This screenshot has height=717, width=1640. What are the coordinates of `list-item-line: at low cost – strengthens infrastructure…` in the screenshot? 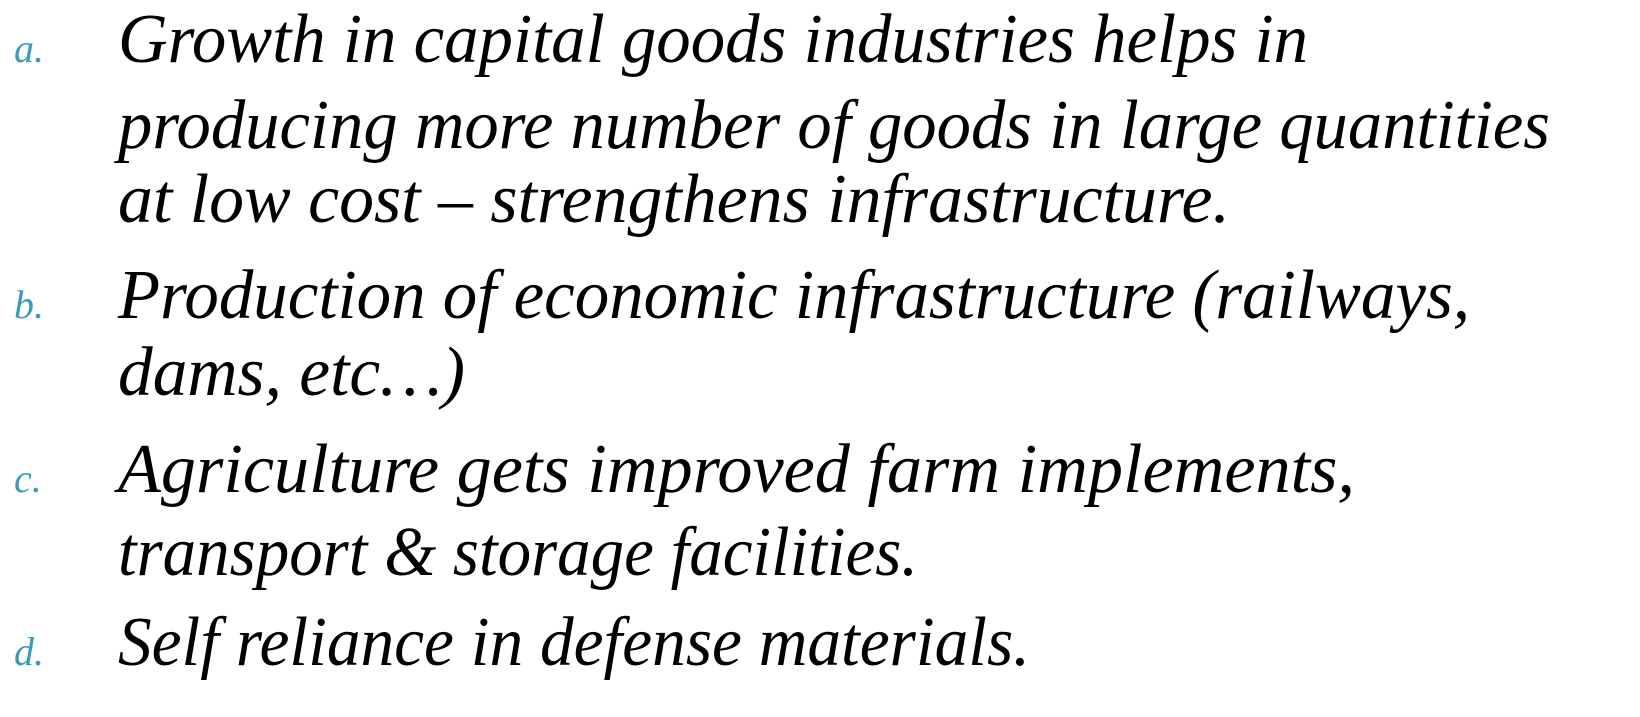 It's located at (674, 199).